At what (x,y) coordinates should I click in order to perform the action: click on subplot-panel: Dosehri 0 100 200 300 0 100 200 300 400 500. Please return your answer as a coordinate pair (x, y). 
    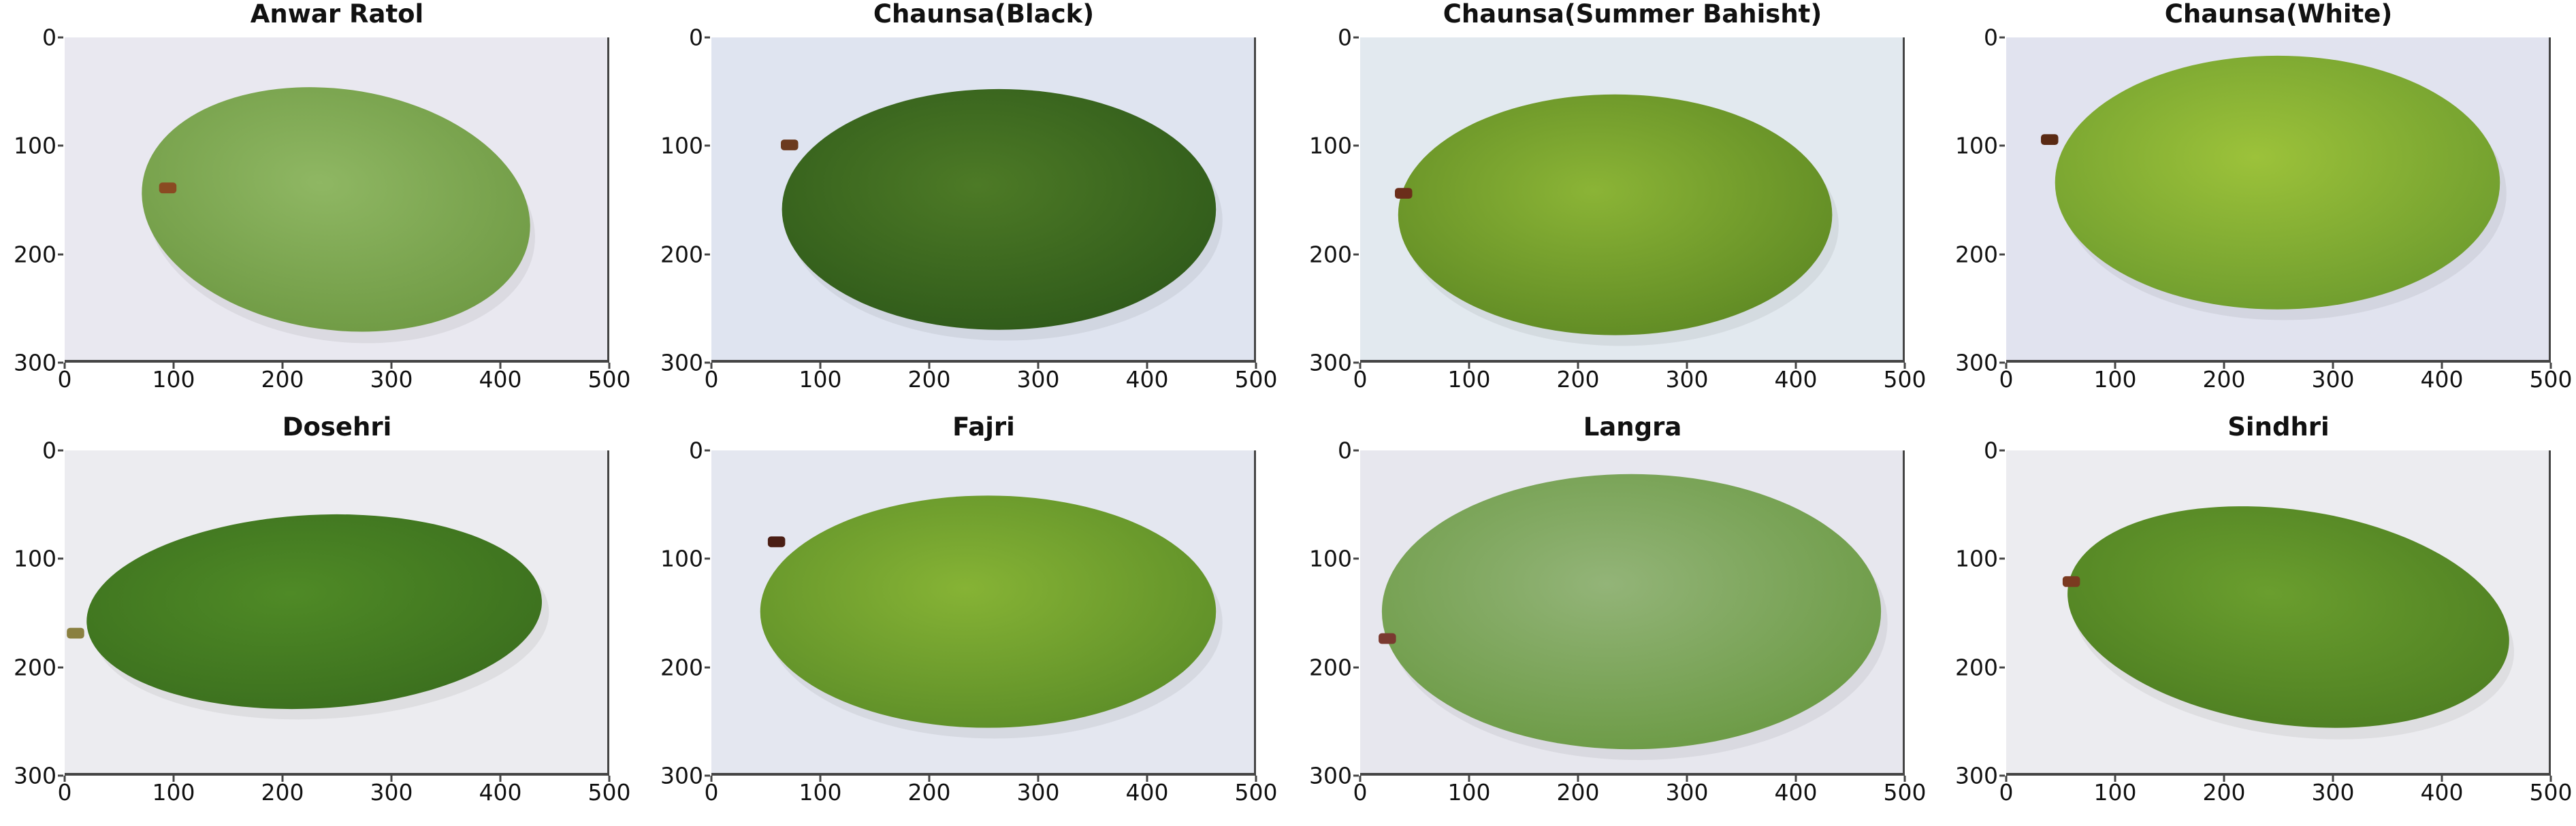
    Looking at the image, I should click on (322, 608).